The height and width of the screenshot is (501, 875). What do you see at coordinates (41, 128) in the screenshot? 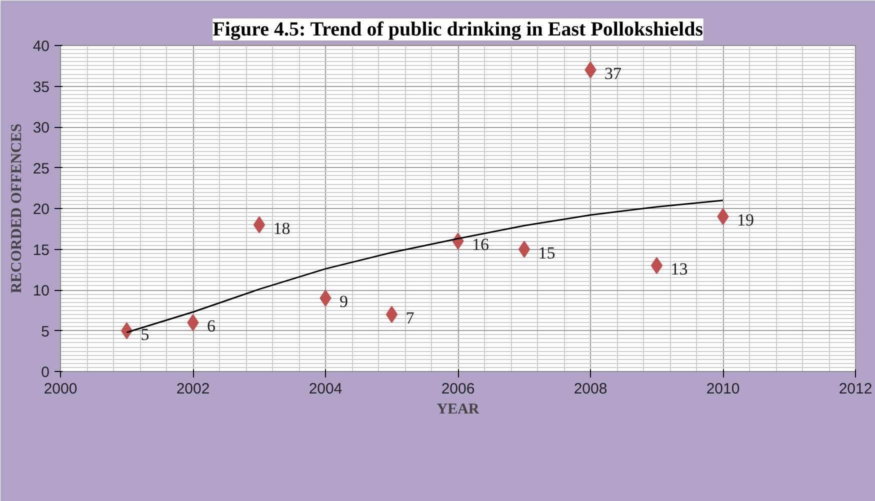
I see `y-tick-label: 30` at bounding box center [41, 128].